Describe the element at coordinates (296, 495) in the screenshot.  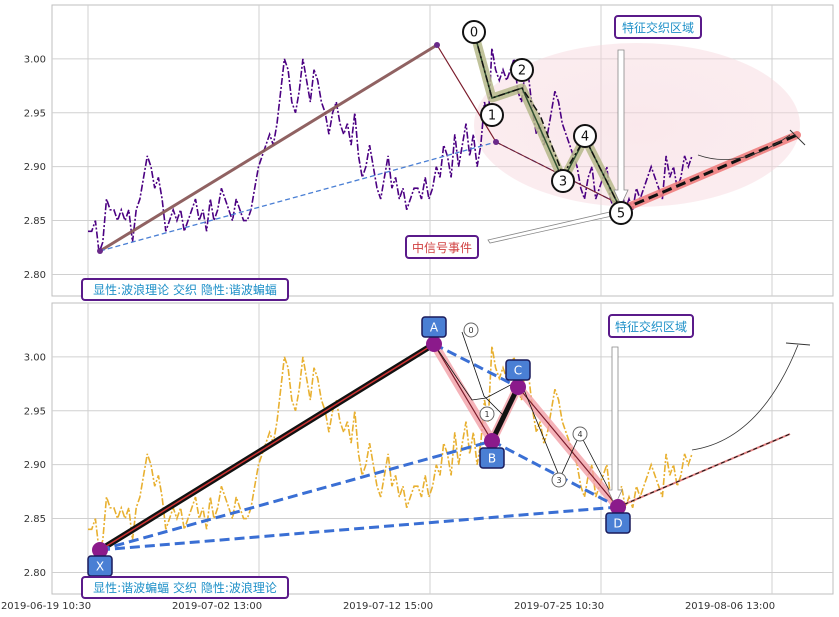
I see `harmonic-xb-dashed` at that location.